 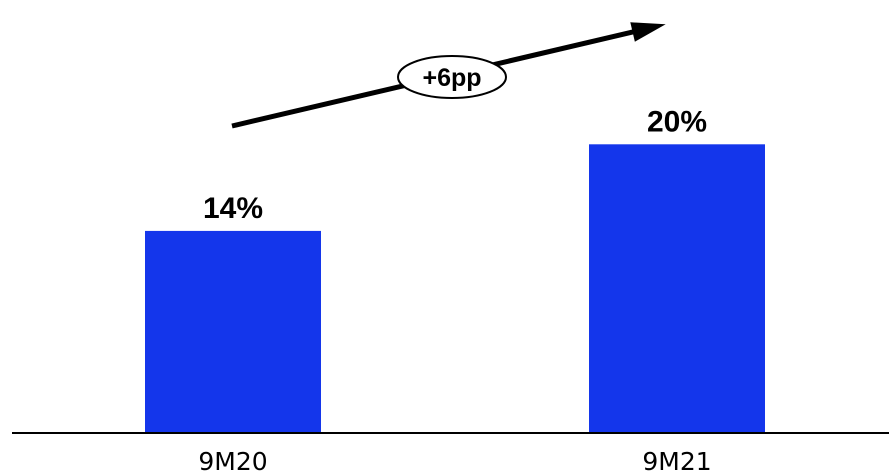 I want to click on growth-annotation-label: +6pp, so click(x=451, y=78).